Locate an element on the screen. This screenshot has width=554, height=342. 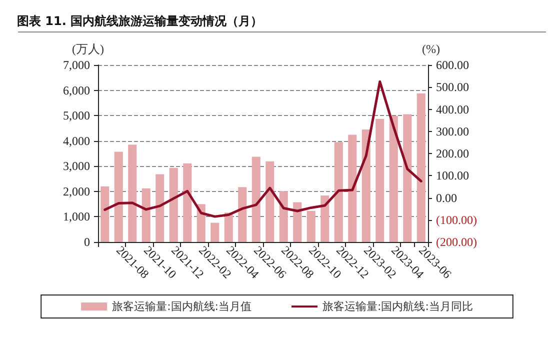
y-tick-label: 3,000 is located at coordinates (76, 166).